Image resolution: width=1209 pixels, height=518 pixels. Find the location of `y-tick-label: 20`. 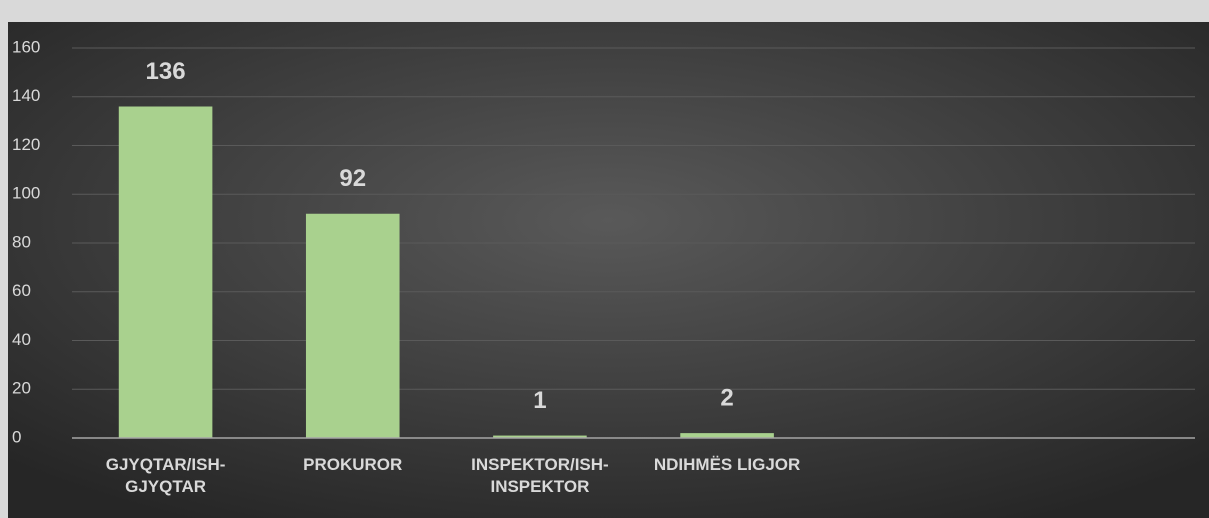

y-tick-label: 20 is located at coordinates (21, 388).